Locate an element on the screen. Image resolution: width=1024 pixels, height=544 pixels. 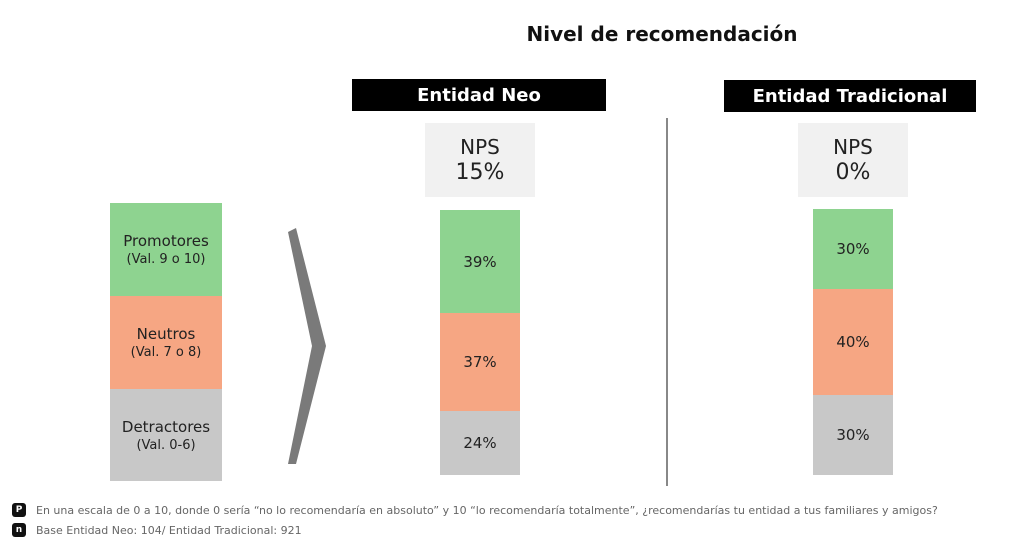
panel-tradicional-nps: NPS 0% is located at coordinates (853, 160).